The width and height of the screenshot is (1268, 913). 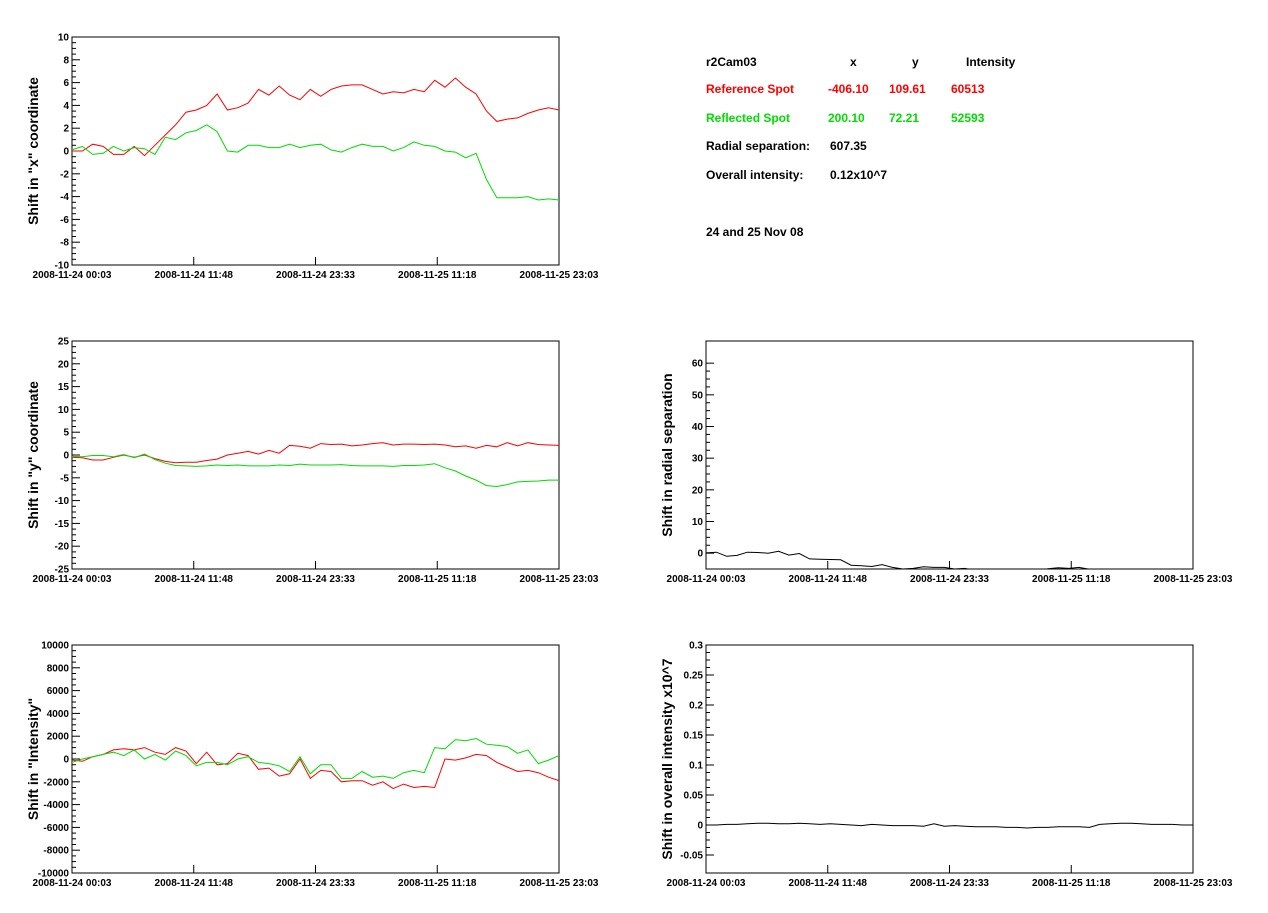 What do you see at coordinates (62, 547) in the screenshot?
I see `y-tick-label: -20` at bounding box center [62, 547].